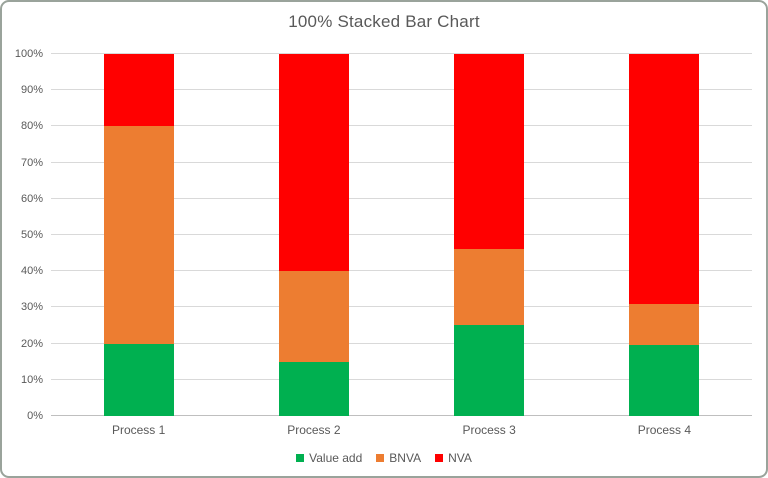 This screenshot has height=478, width=768. What do you see at coordinates (664, 430) in the screenshot?
I see `x-category-label: Process 4` at bounding box center [664, 430].